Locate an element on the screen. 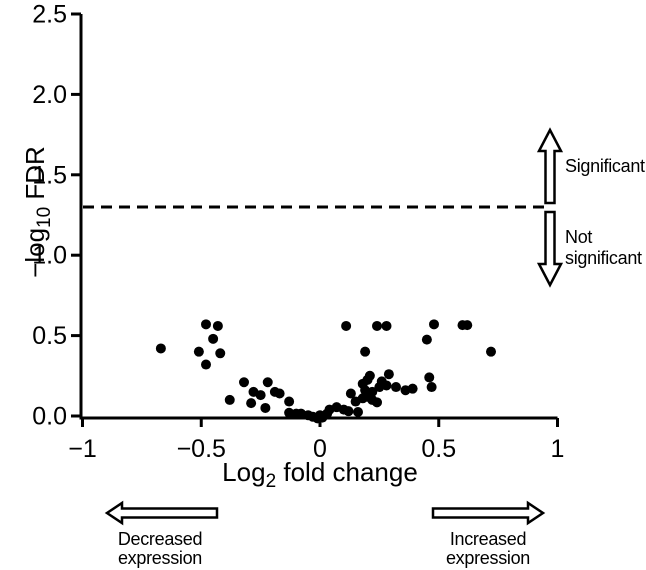 This screenshot has width=646, height=570. not-significant-label-line2: significant is located at coordinates (603, 258).